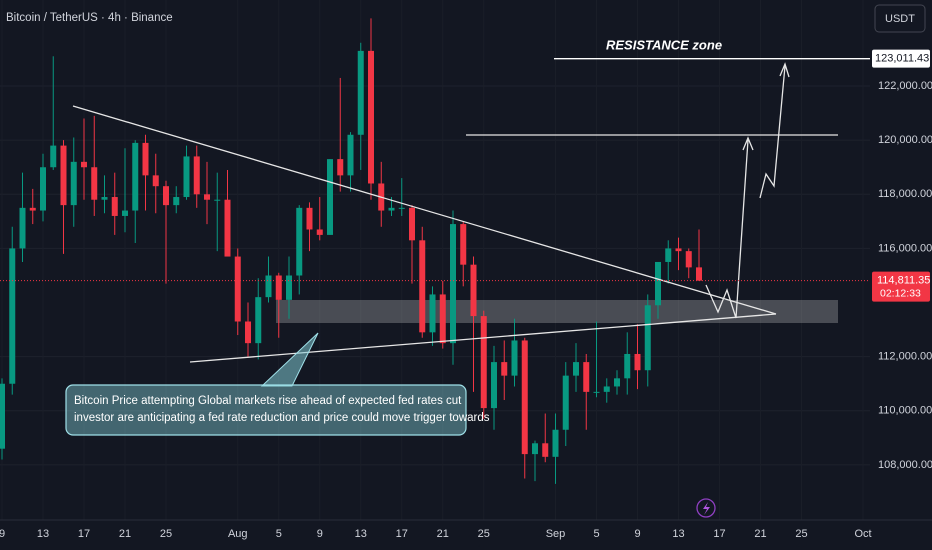  Describe the element at coordinates (905, 357) in the screenshot. I see `y-tick-label: 112,000.00` at that location.